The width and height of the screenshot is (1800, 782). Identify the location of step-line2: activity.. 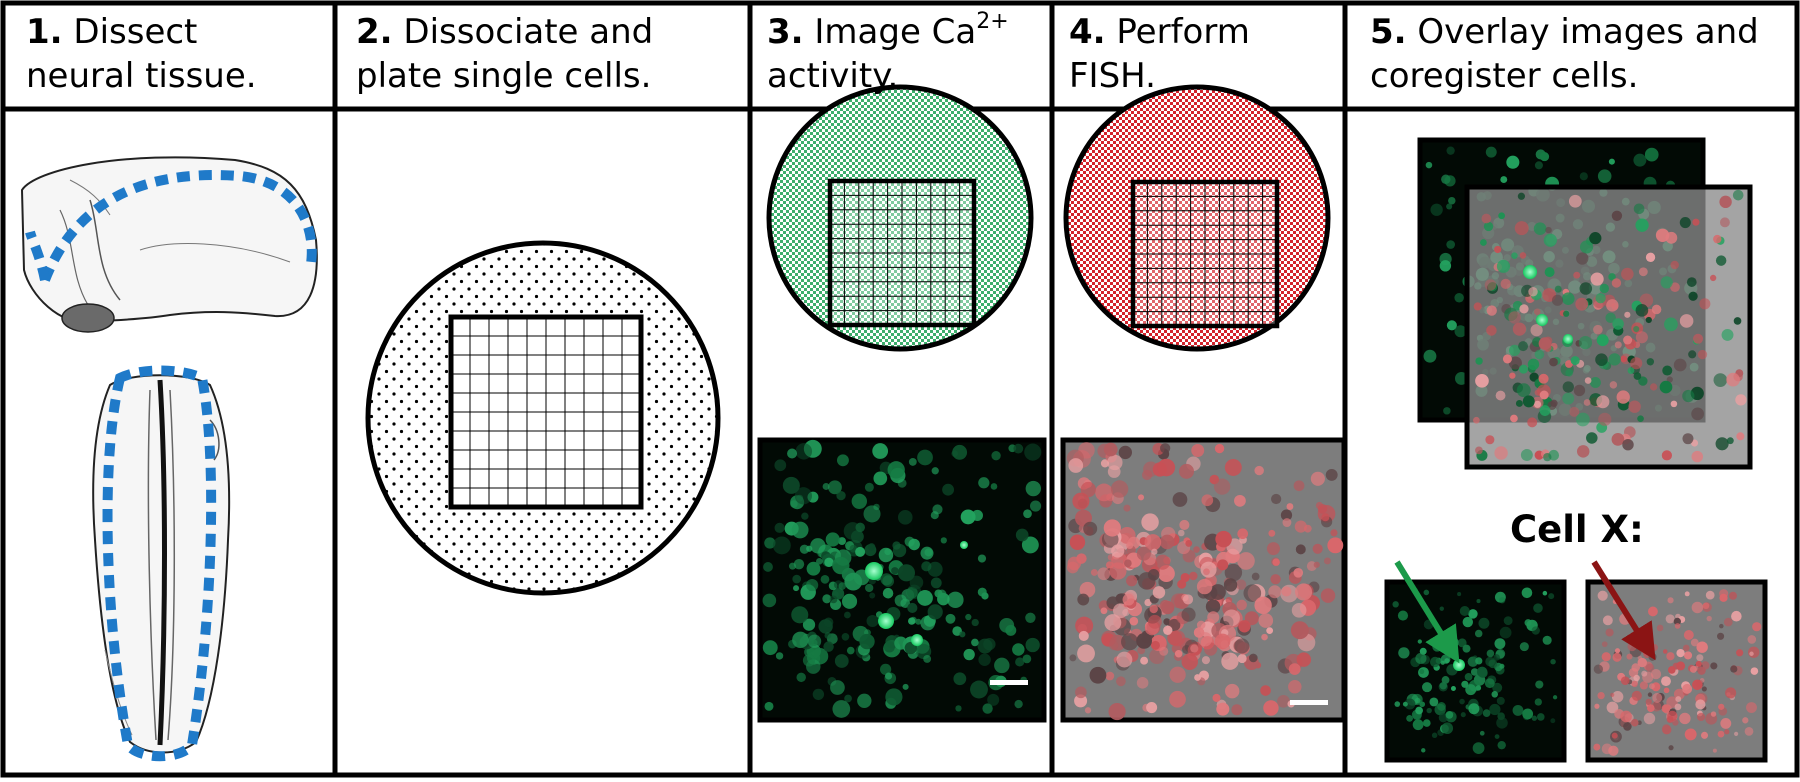
(833, 76).